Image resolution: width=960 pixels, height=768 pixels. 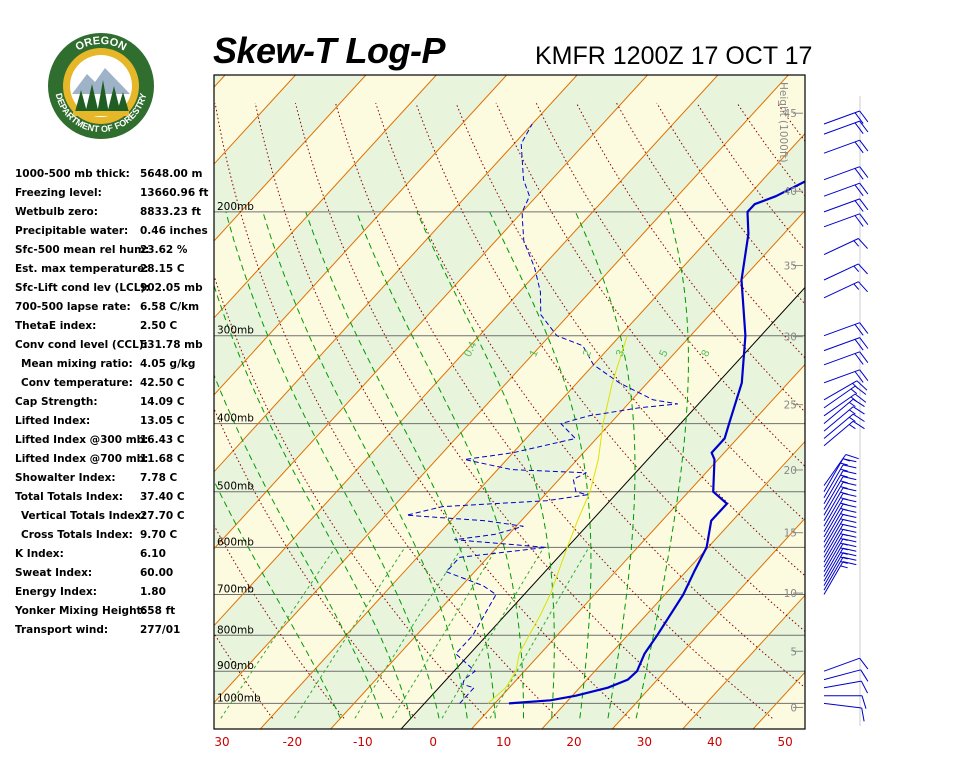 I want to click on logo-text-top: OREGON, so click(x=101, y=44).